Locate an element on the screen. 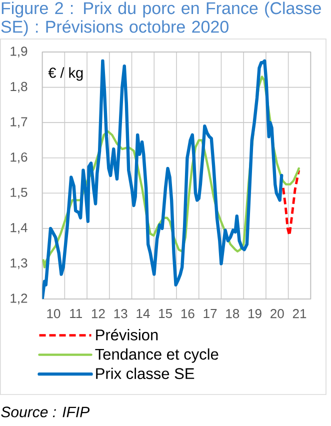  y-tick-label: 1,4 is located at coordinates (19, 228).